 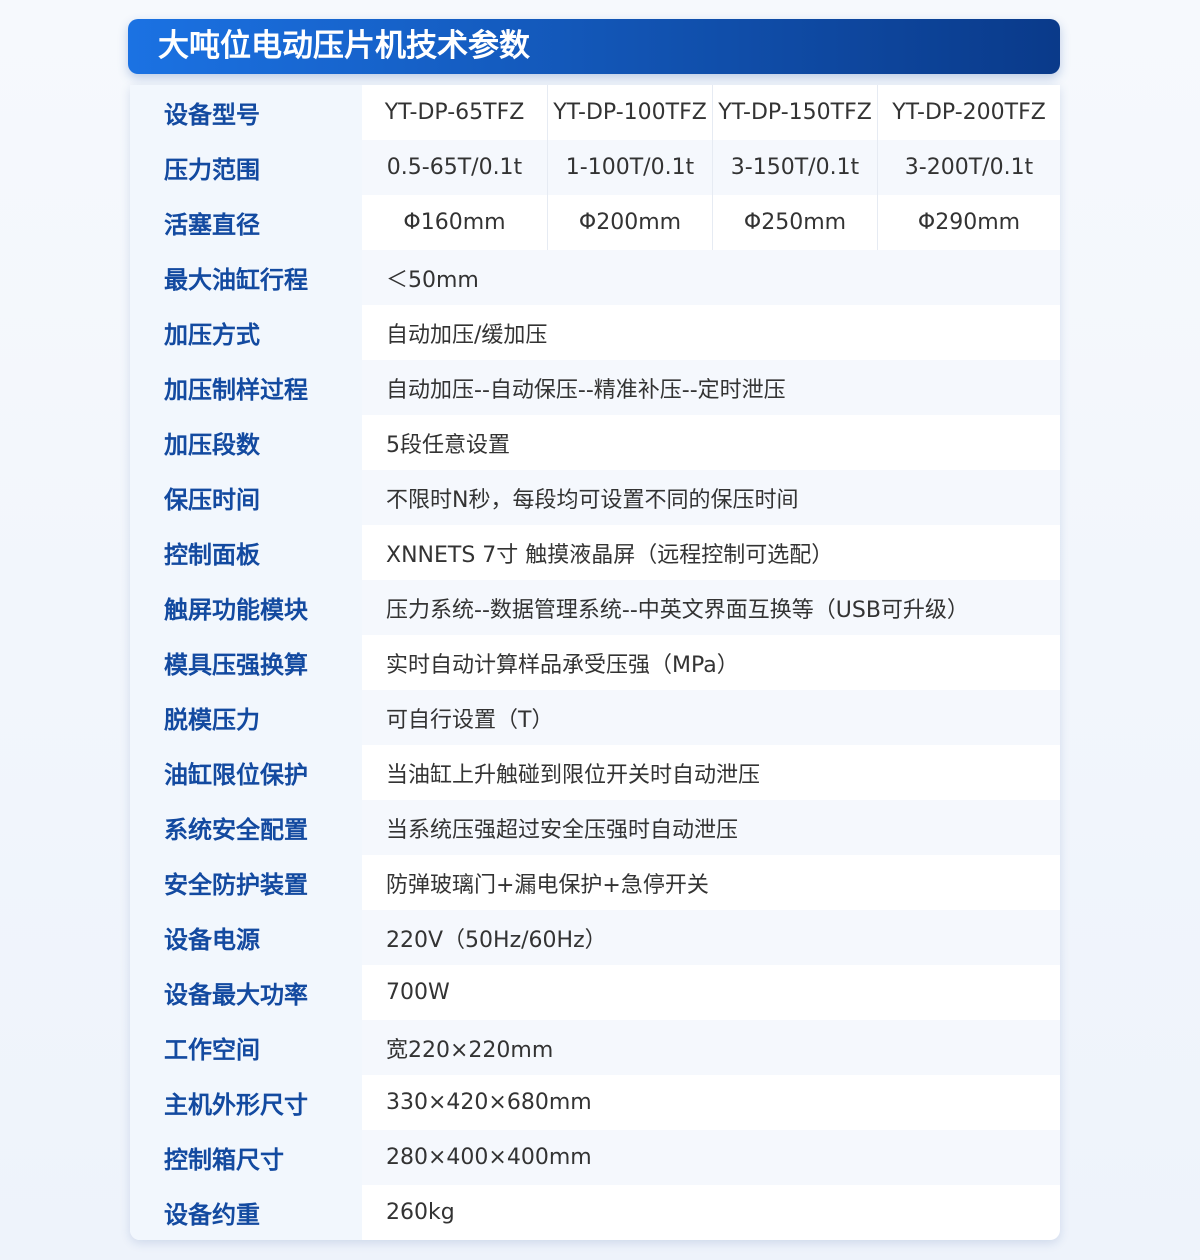 What do you see at coordinates (595, 1157) in the screenshot?
I see `table-row: 控制箱尺寸 280×400×400mm` at bounding box center [595, 1157].